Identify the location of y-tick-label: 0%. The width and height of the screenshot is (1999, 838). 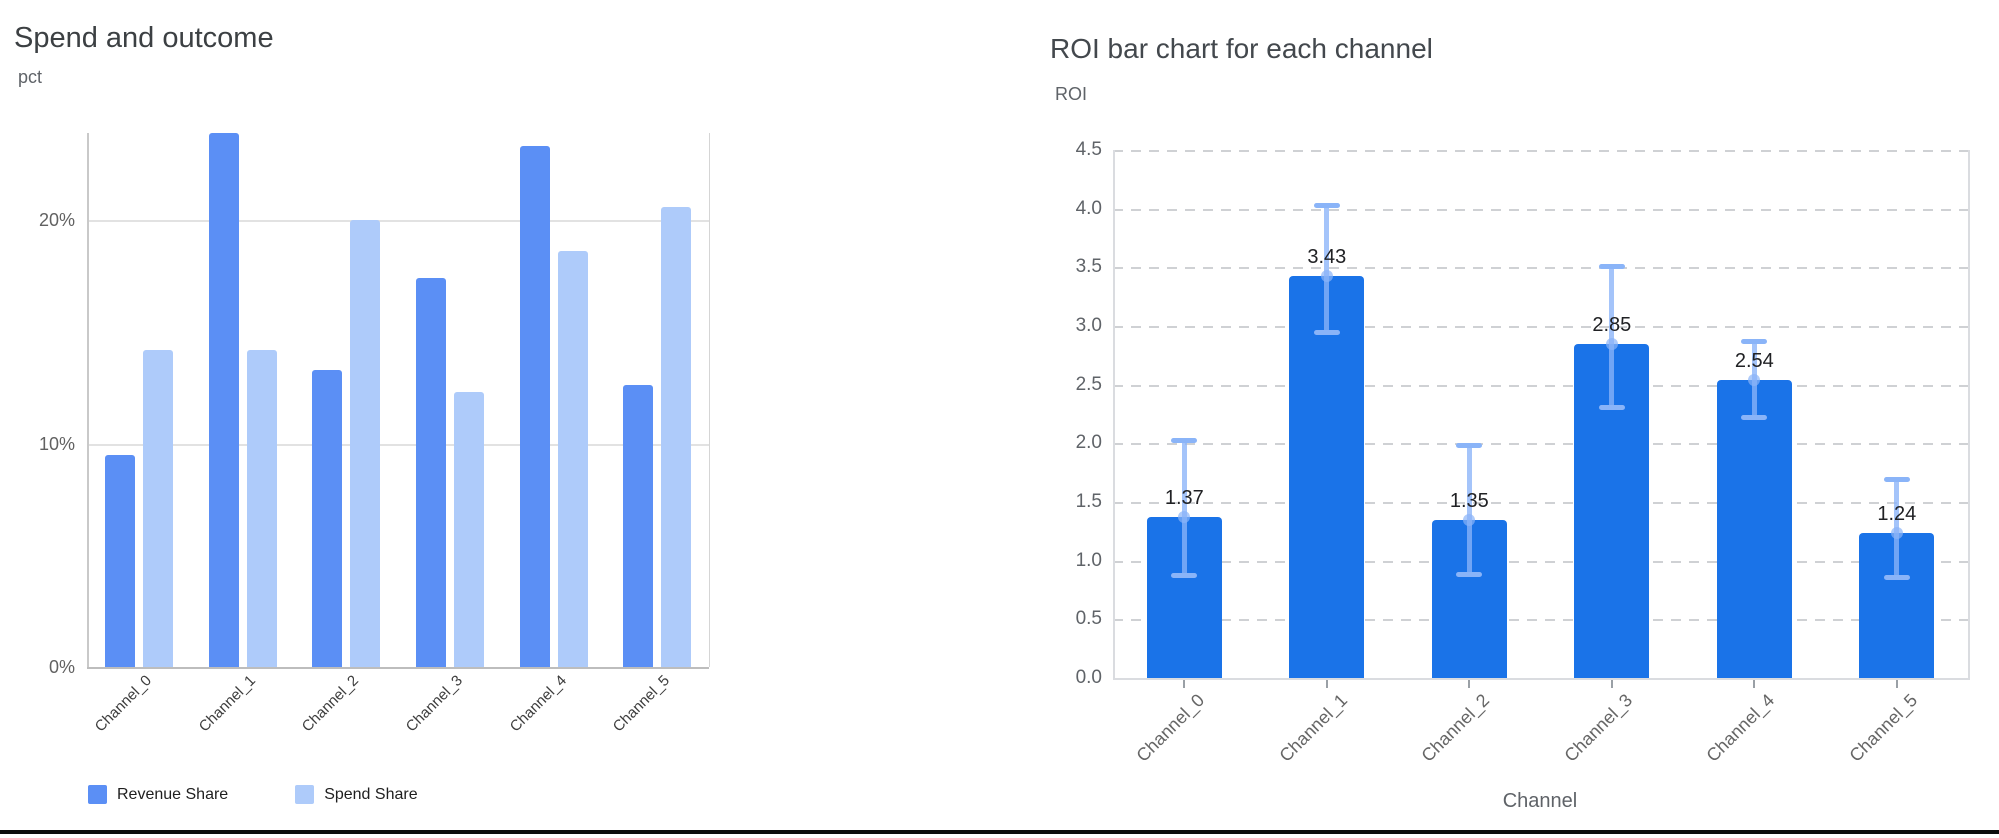
(61, 667).